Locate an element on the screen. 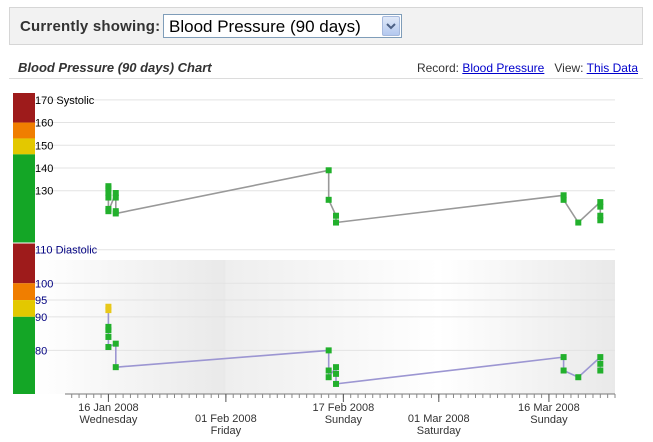 The height and width of the screenshot is (442, 653). record-link: Blood Pressure is located at coordinates (503, 68).